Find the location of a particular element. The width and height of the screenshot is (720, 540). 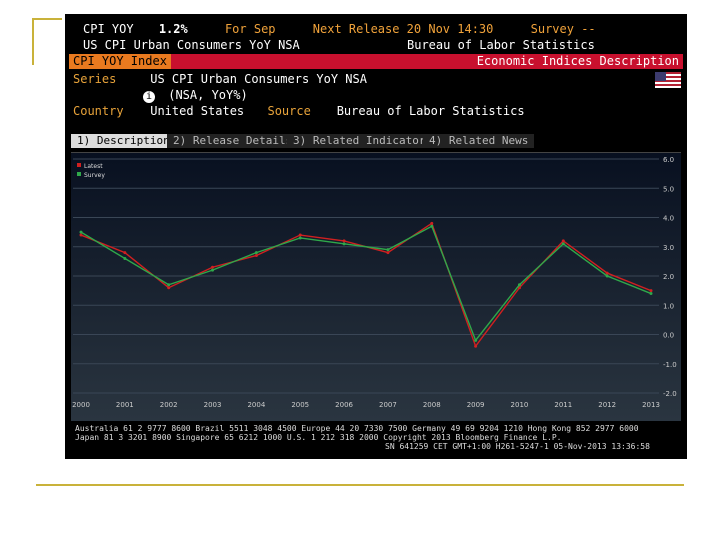

tab-related-news: 4) Related News is located at coordinates (479, 141).